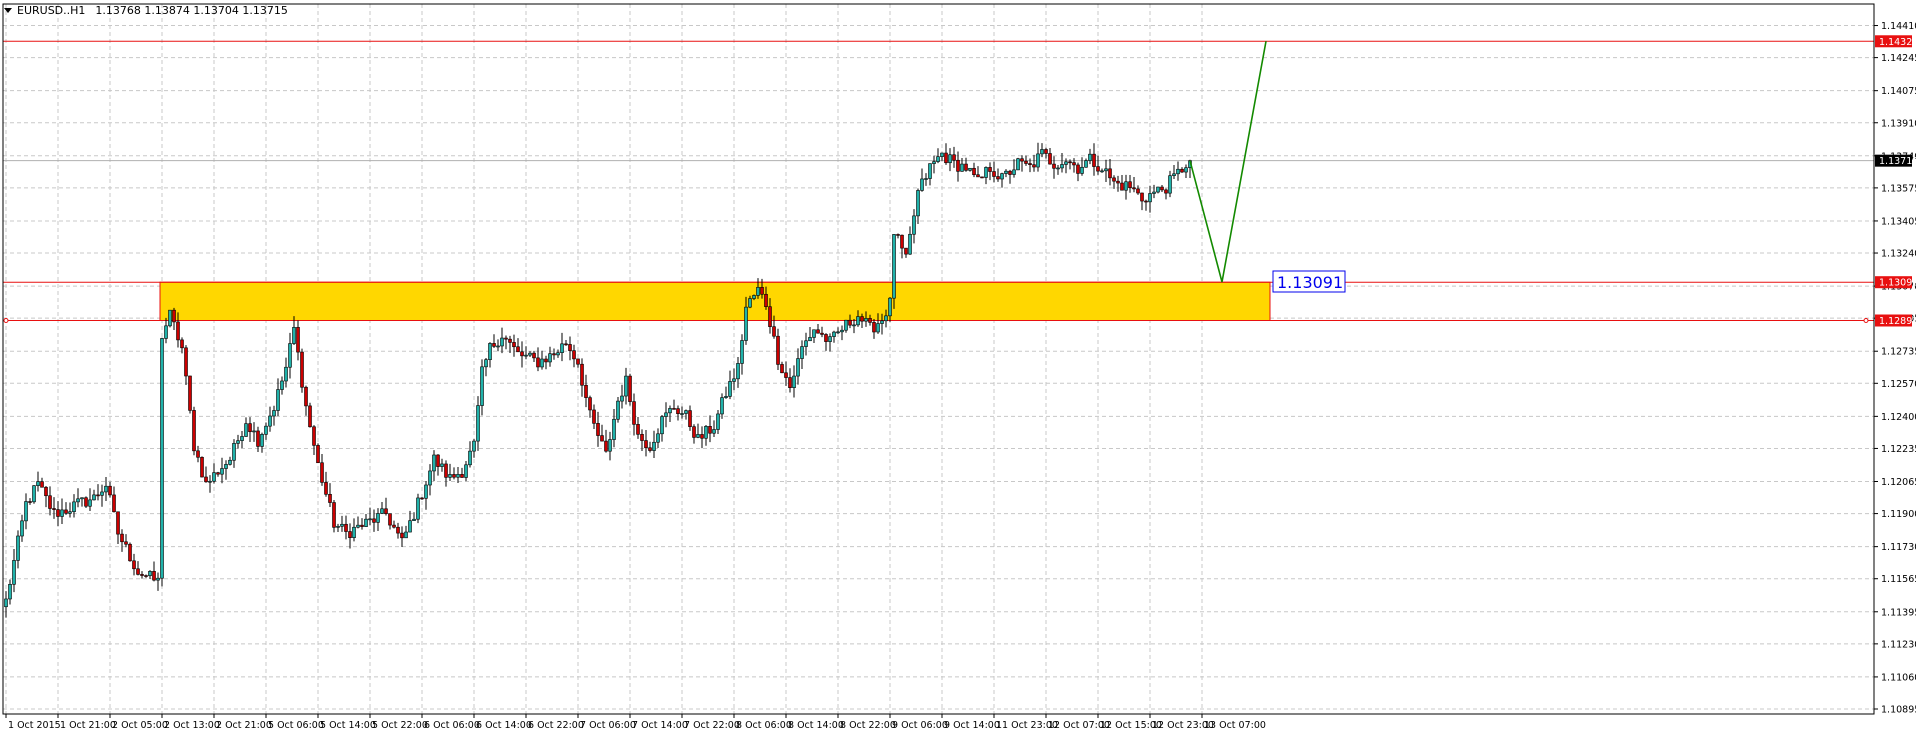 The image size is (1916, 739). What do you see at coordinates (1898, 677) in the screenshot?
I see `y-tick-label: 1.11060` at bounding box center [1898, 677].